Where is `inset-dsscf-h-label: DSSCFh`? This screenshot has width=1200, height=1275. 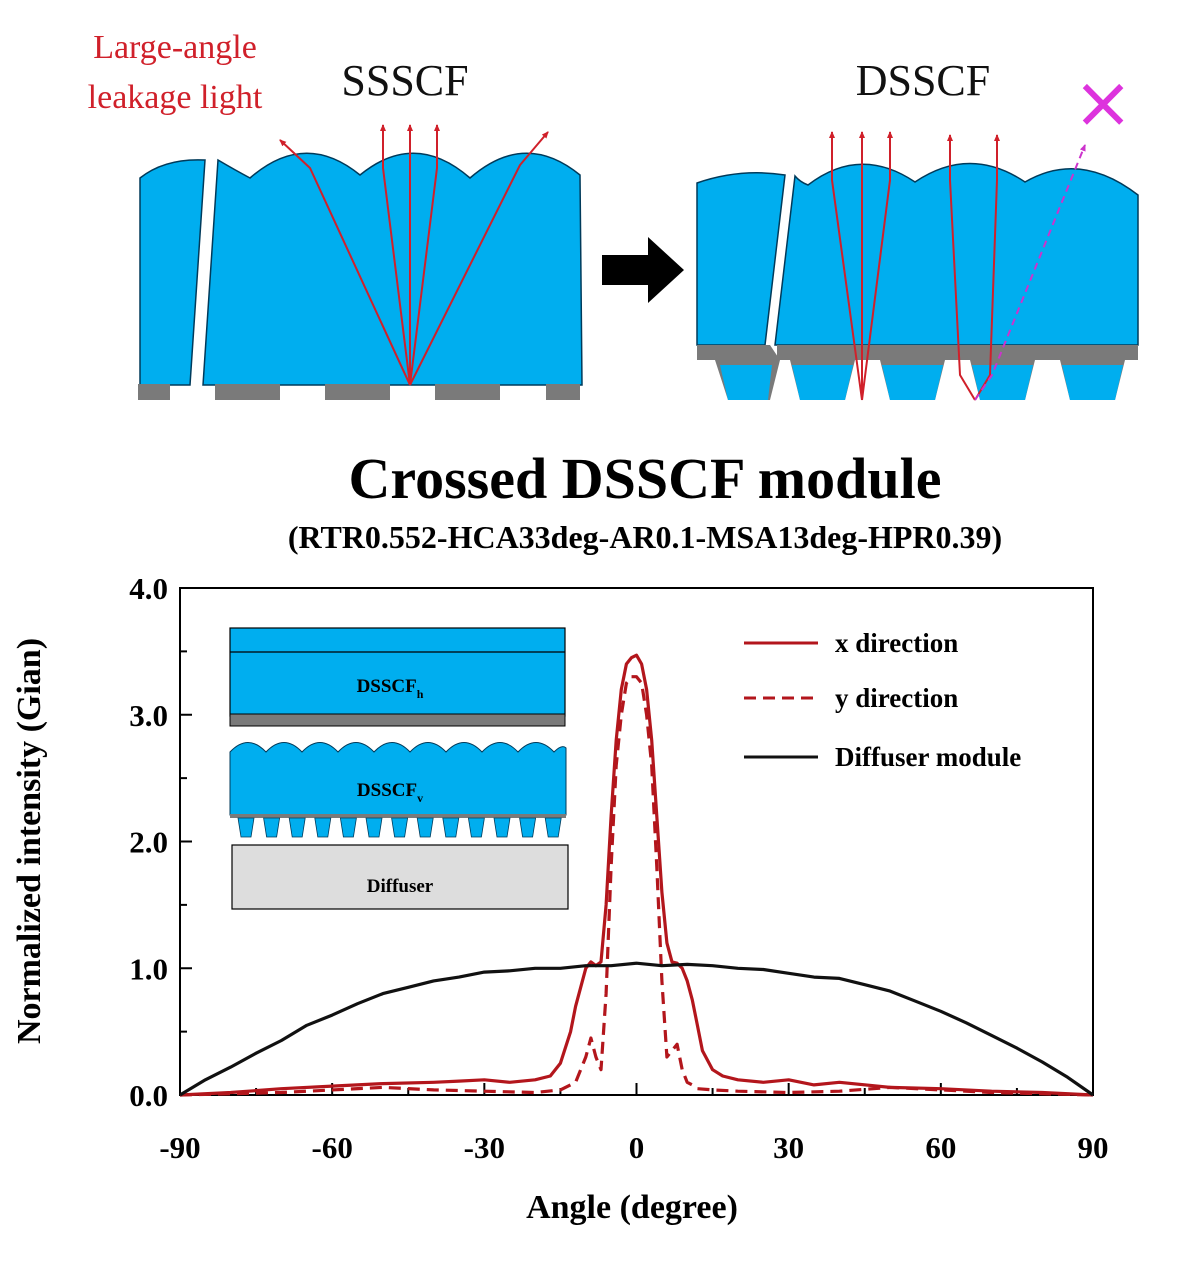
inset-dsscf-h-label: DSSCFh is located at coordinates (390, 688).